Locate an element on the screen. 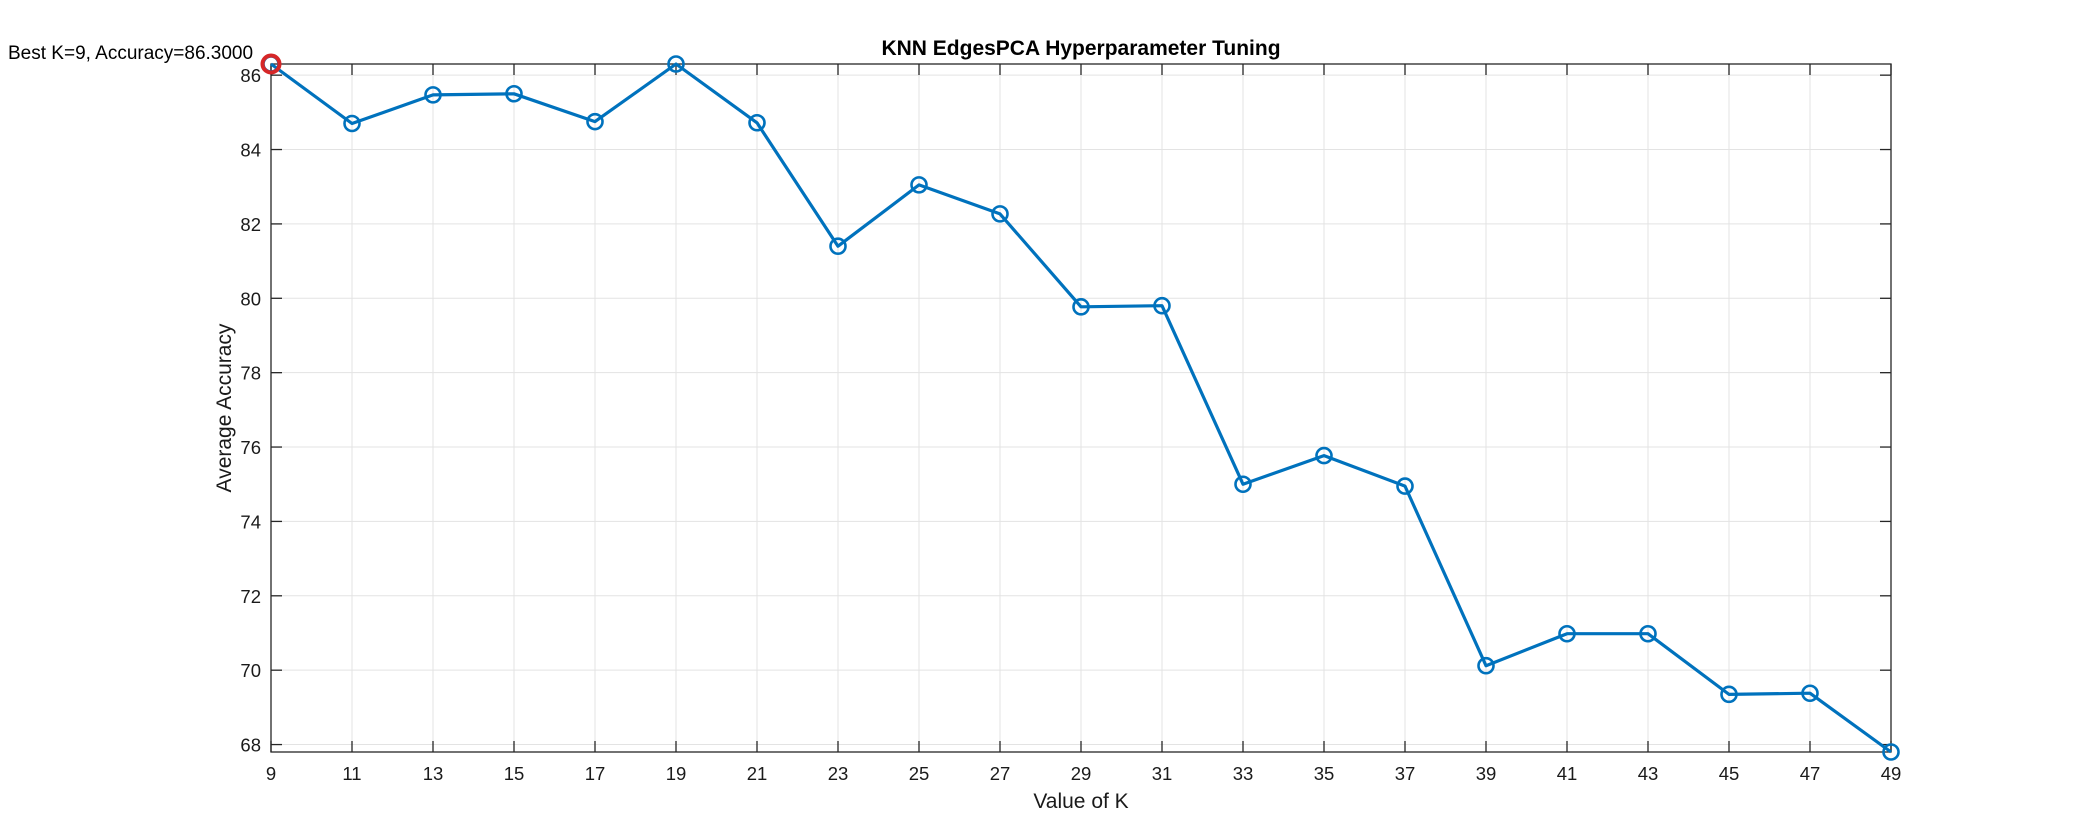  x-tick-label: 37 is located at coordinates (1405, 773).